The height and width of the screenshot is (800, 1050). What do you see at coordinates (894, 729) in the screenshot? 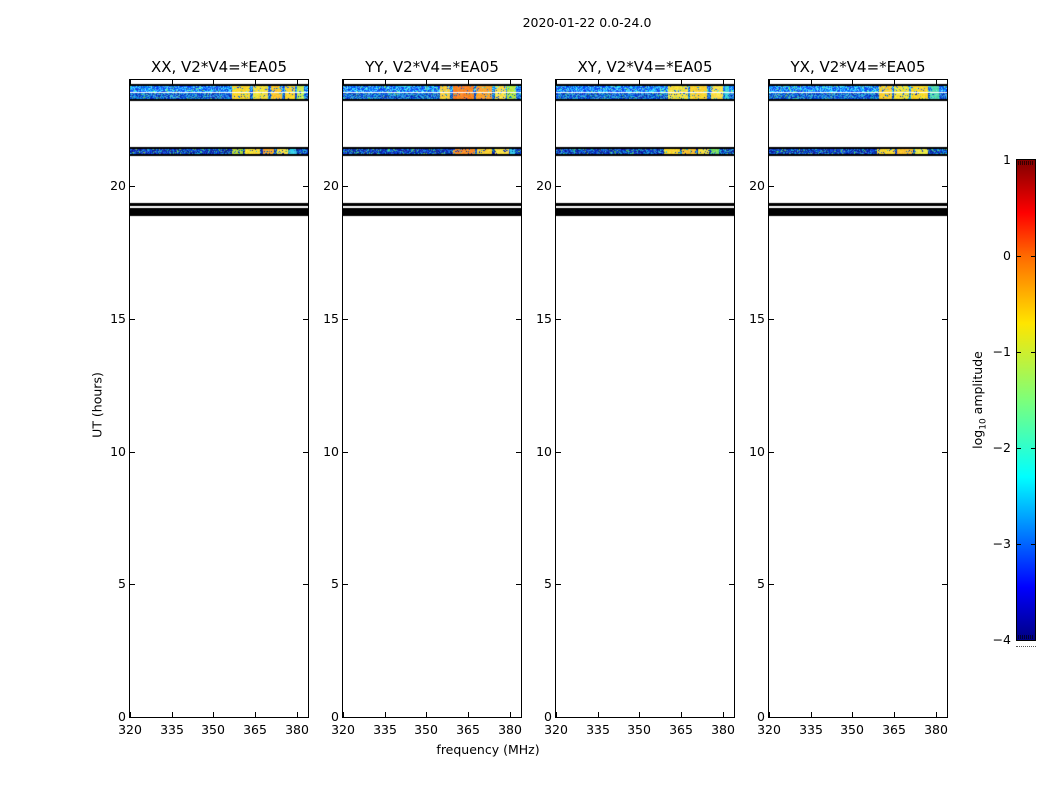
I see `x-tick-label: 365` at bounding box center [894, 729].